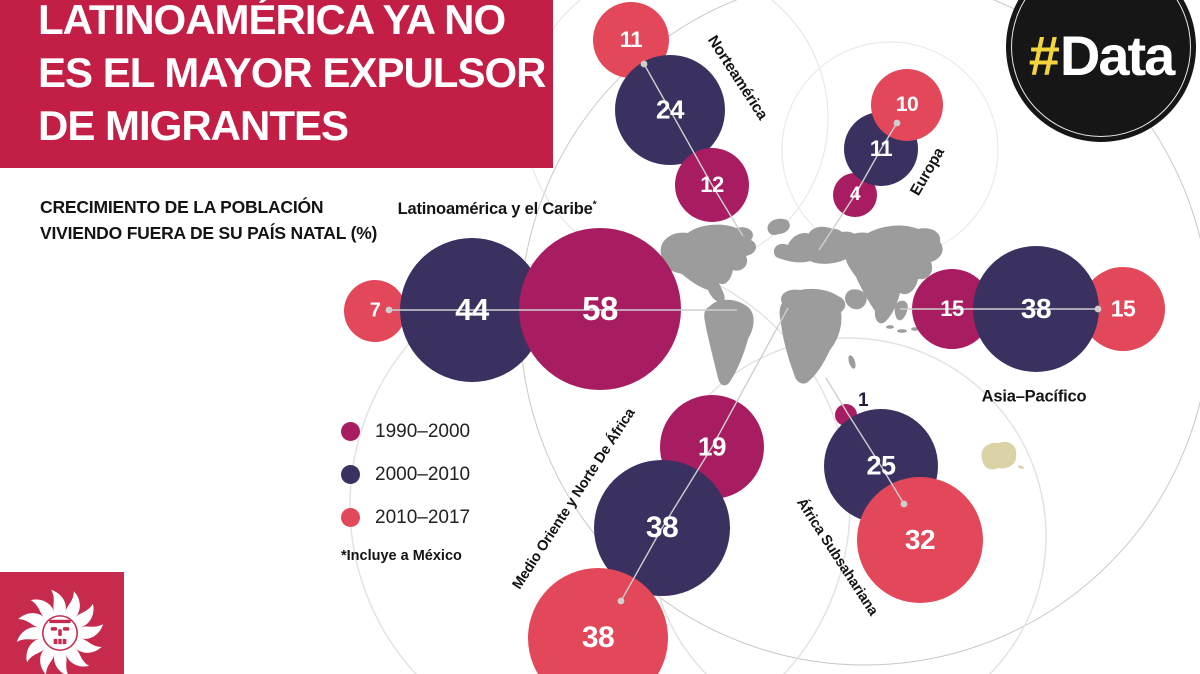  What do you see at coordinates (1036, 308) in the screenshot?
I see `bubble-value-asia-pacifico-2000-2010: 38` at bounding box center [1036, 308].